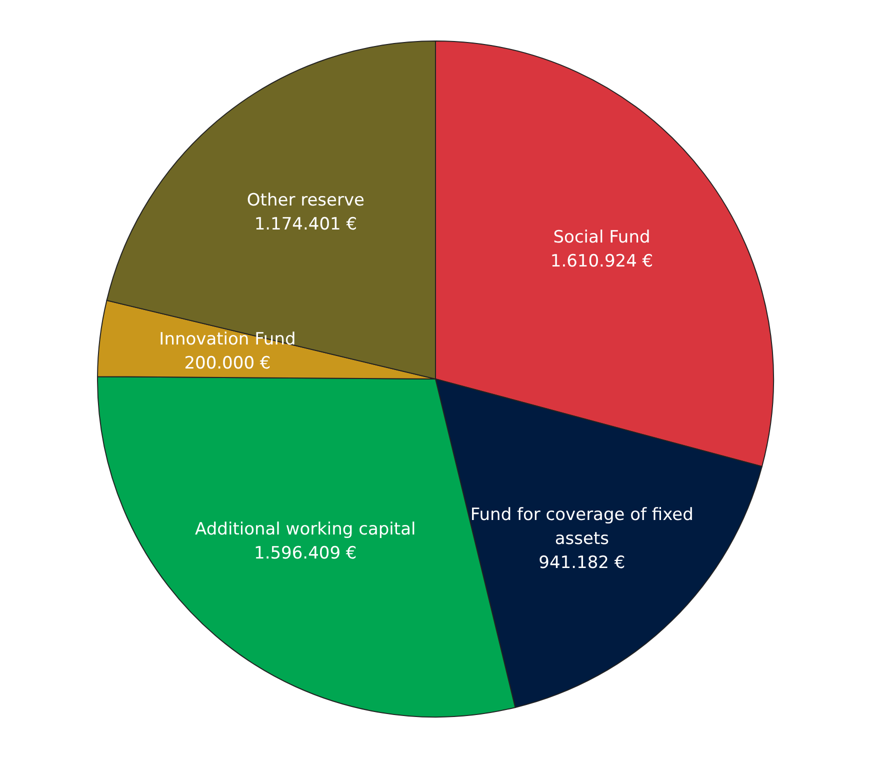 Image resolution: width=871 pixels, height=758 pixels. What do you see at coordinates (227, 364) in the screenshot?
I see `data-label: 200.000 €` at bounding box center [227, 364].